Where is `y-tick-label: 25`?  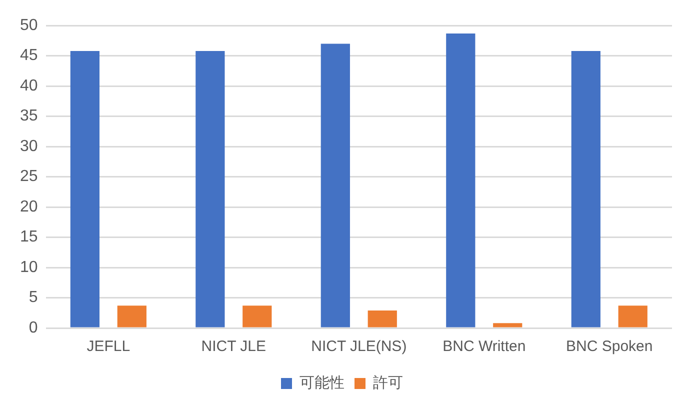
y-tick-label: 25 is located at coordinates (29, 177).